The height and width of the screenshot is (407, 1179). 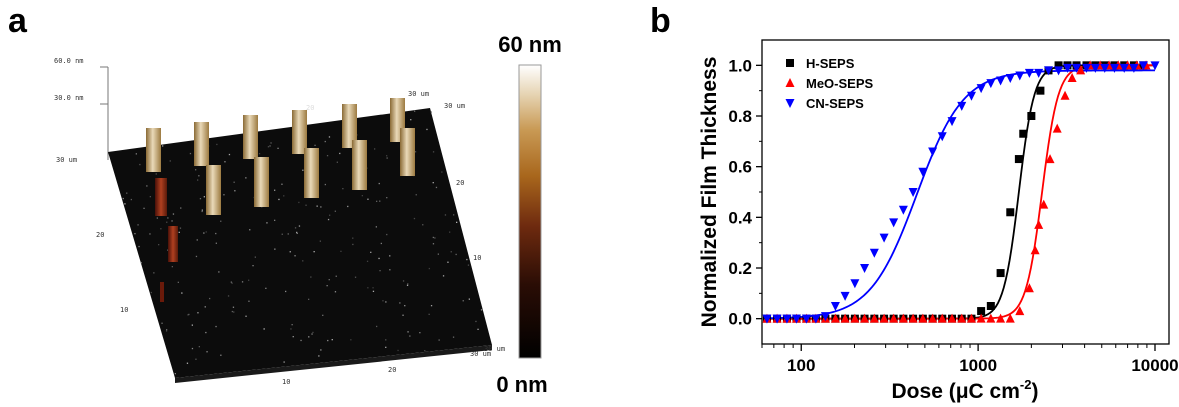 What do you see at coordinates (460, 183) in the screenshot?
I see `afm-axis-label-right-20: 20` at bounding box center [460, 183].